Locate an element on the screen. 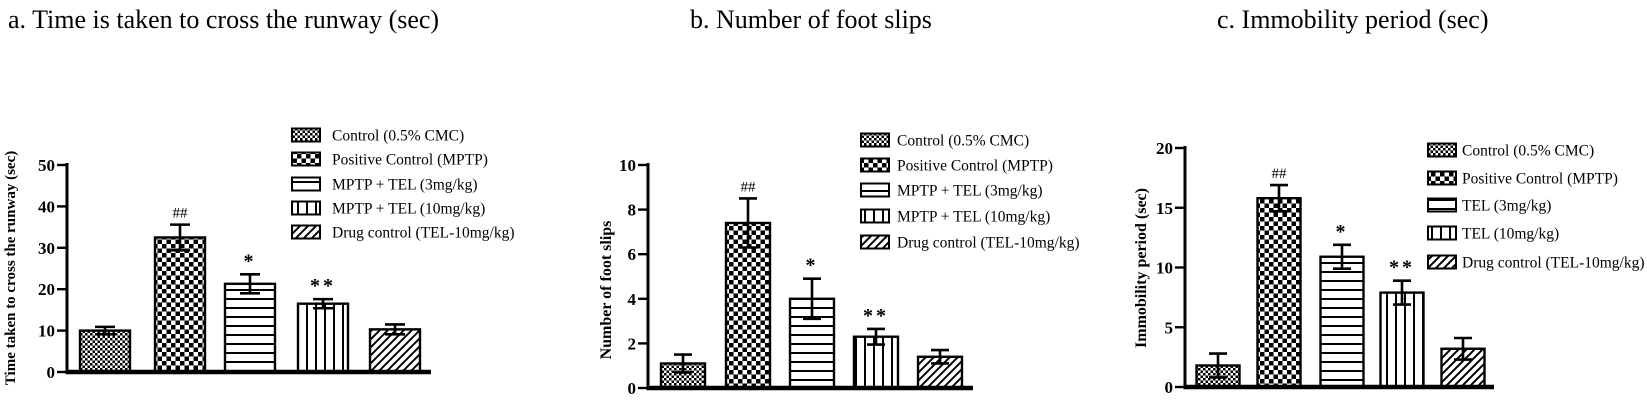 The image size is (1647, 413). y-tick-label: 6 is located at coordinates (632, 254).